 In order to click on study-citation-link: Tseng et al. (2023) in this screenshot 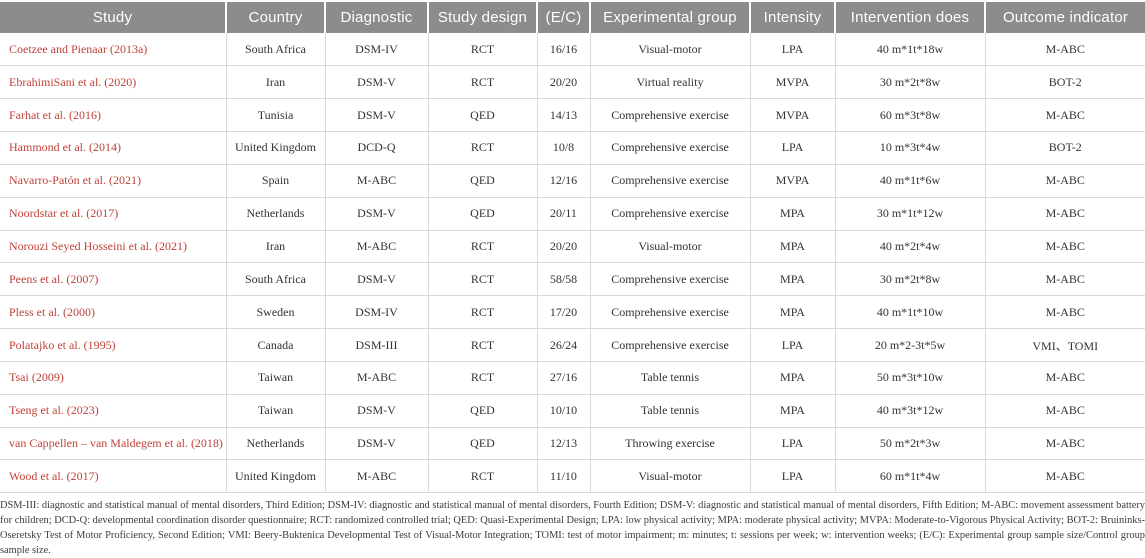, I will do `click(113, 411)`.